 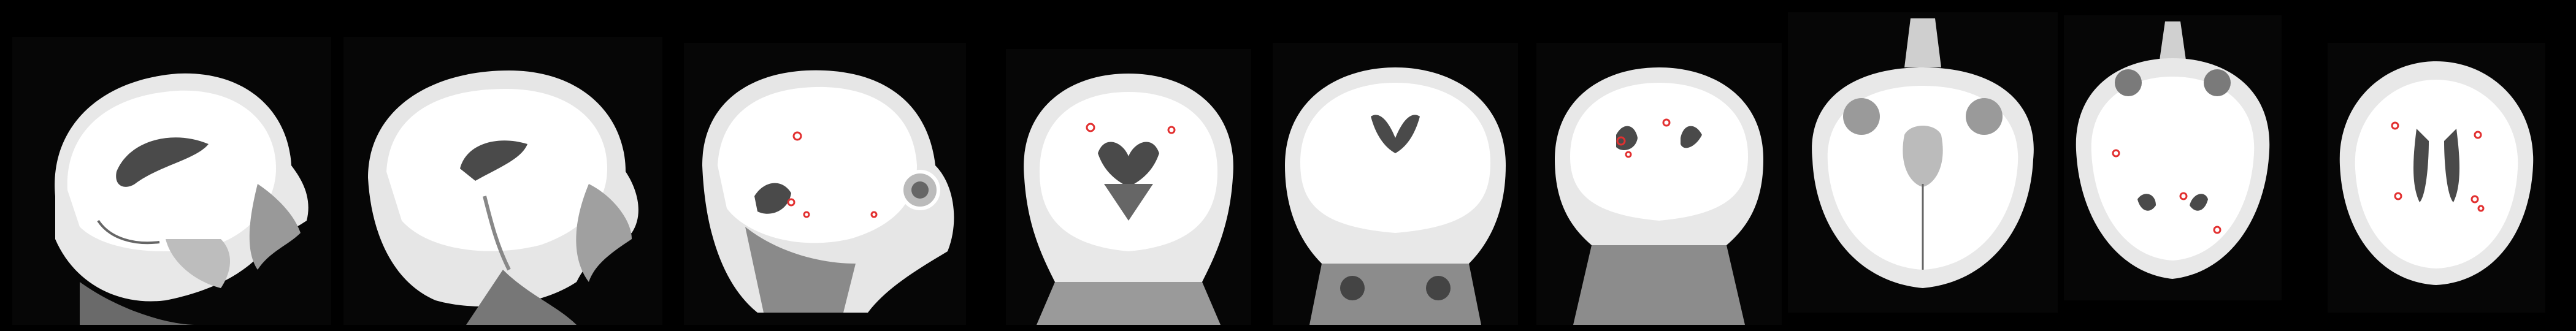 I want to click on coronal-slice-3-image, so click(x=1659, y=184).